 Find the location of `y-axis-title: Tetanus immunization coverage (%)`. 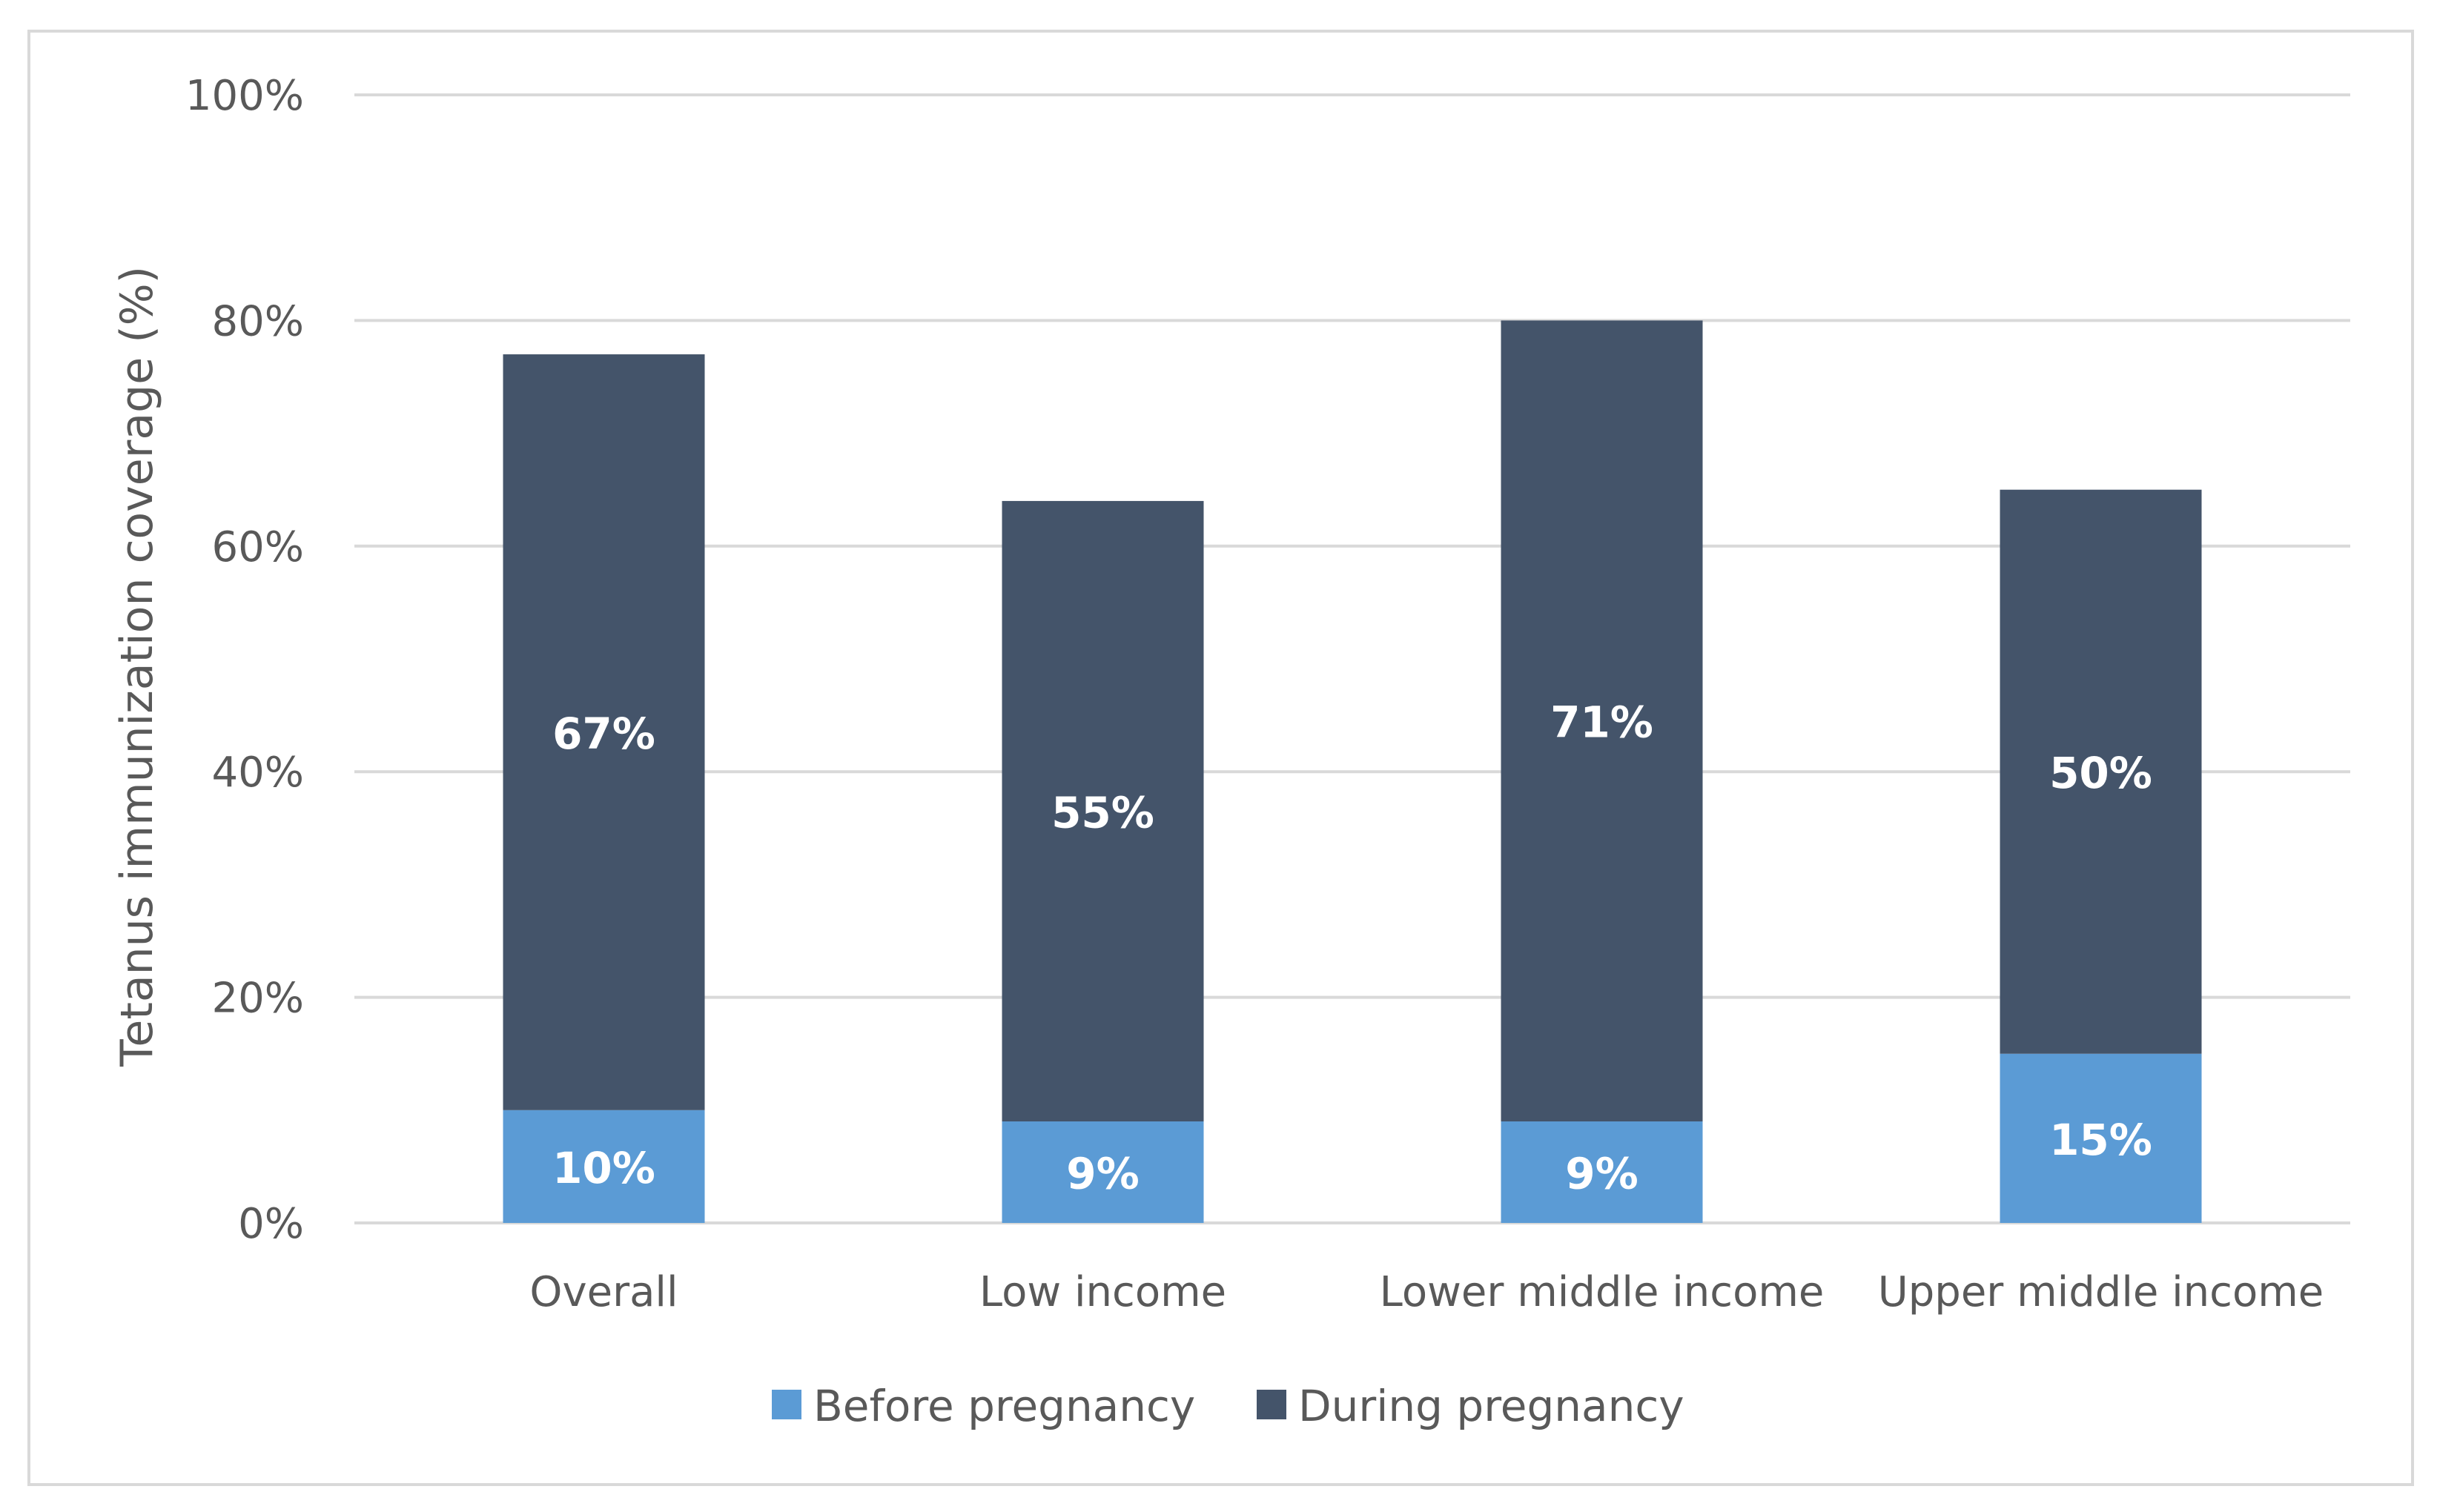

y-axis-title: Tetanus immunization coverage (%) is located at coordinates (137, 667).